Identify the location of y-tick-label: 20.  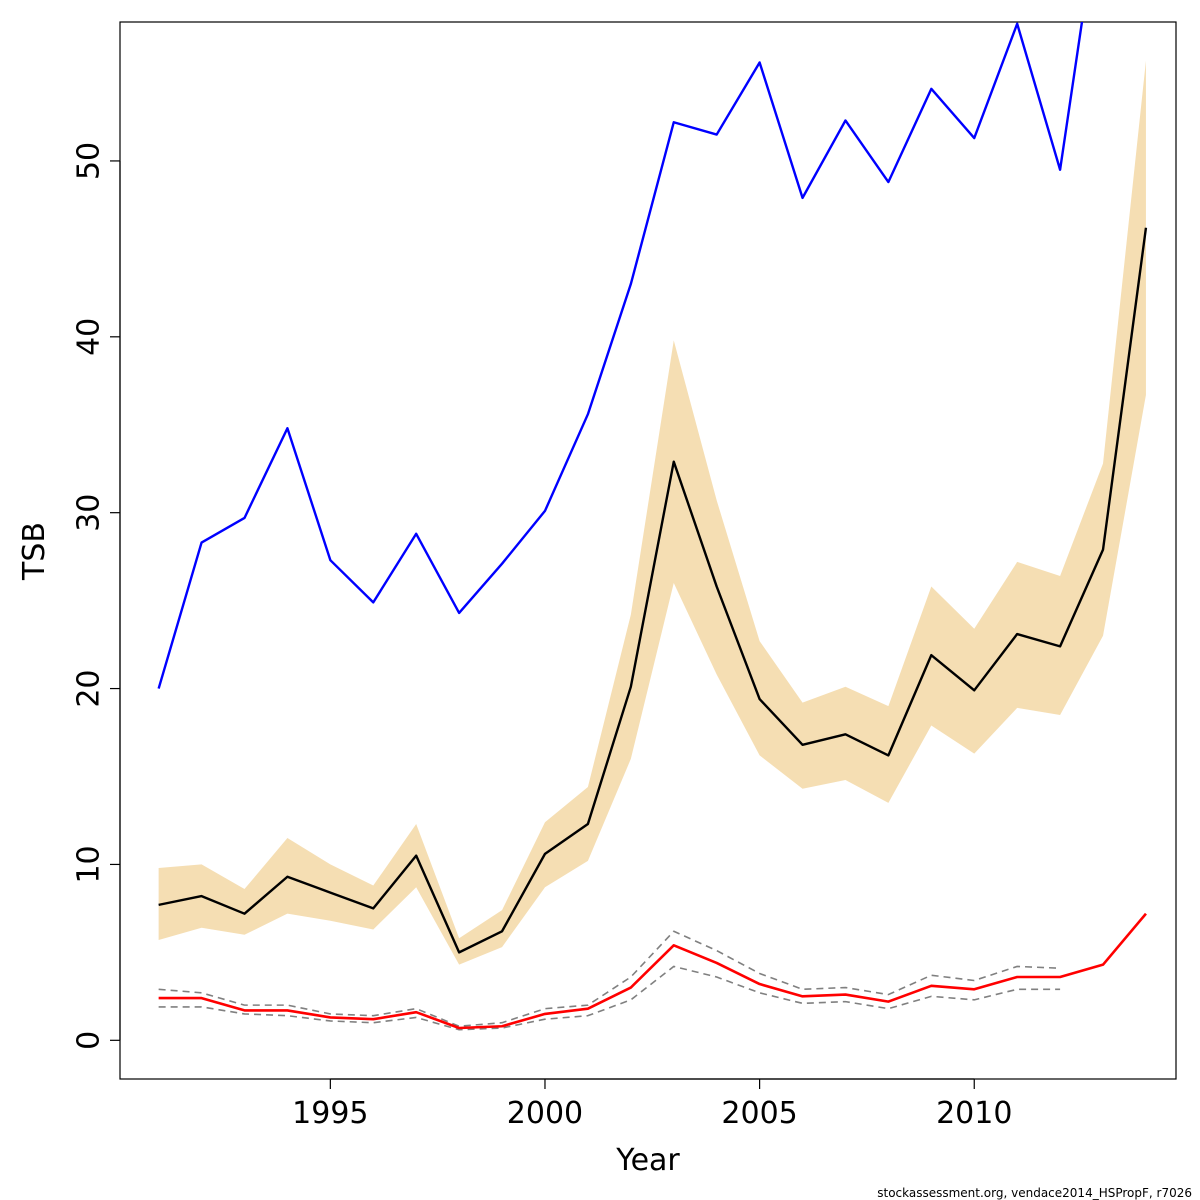
(89, 688).